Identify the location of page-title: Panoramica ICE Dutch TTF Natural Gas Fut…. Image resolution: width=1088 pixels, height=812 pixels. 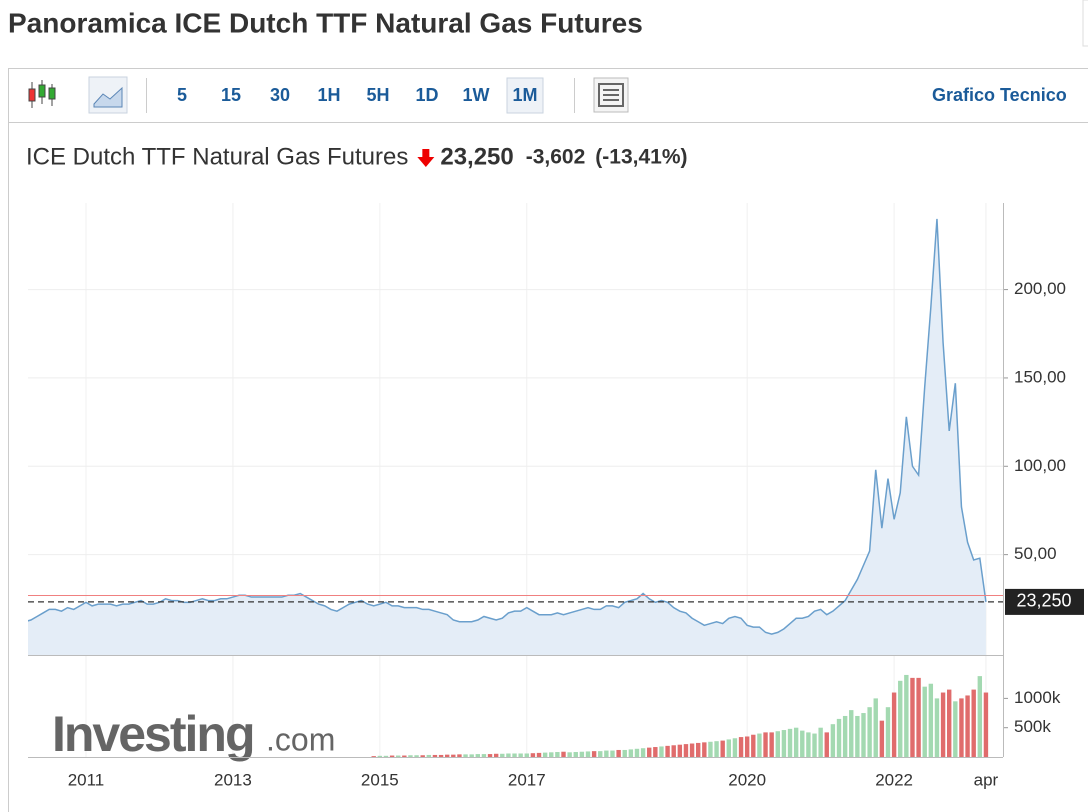
(325, 22).